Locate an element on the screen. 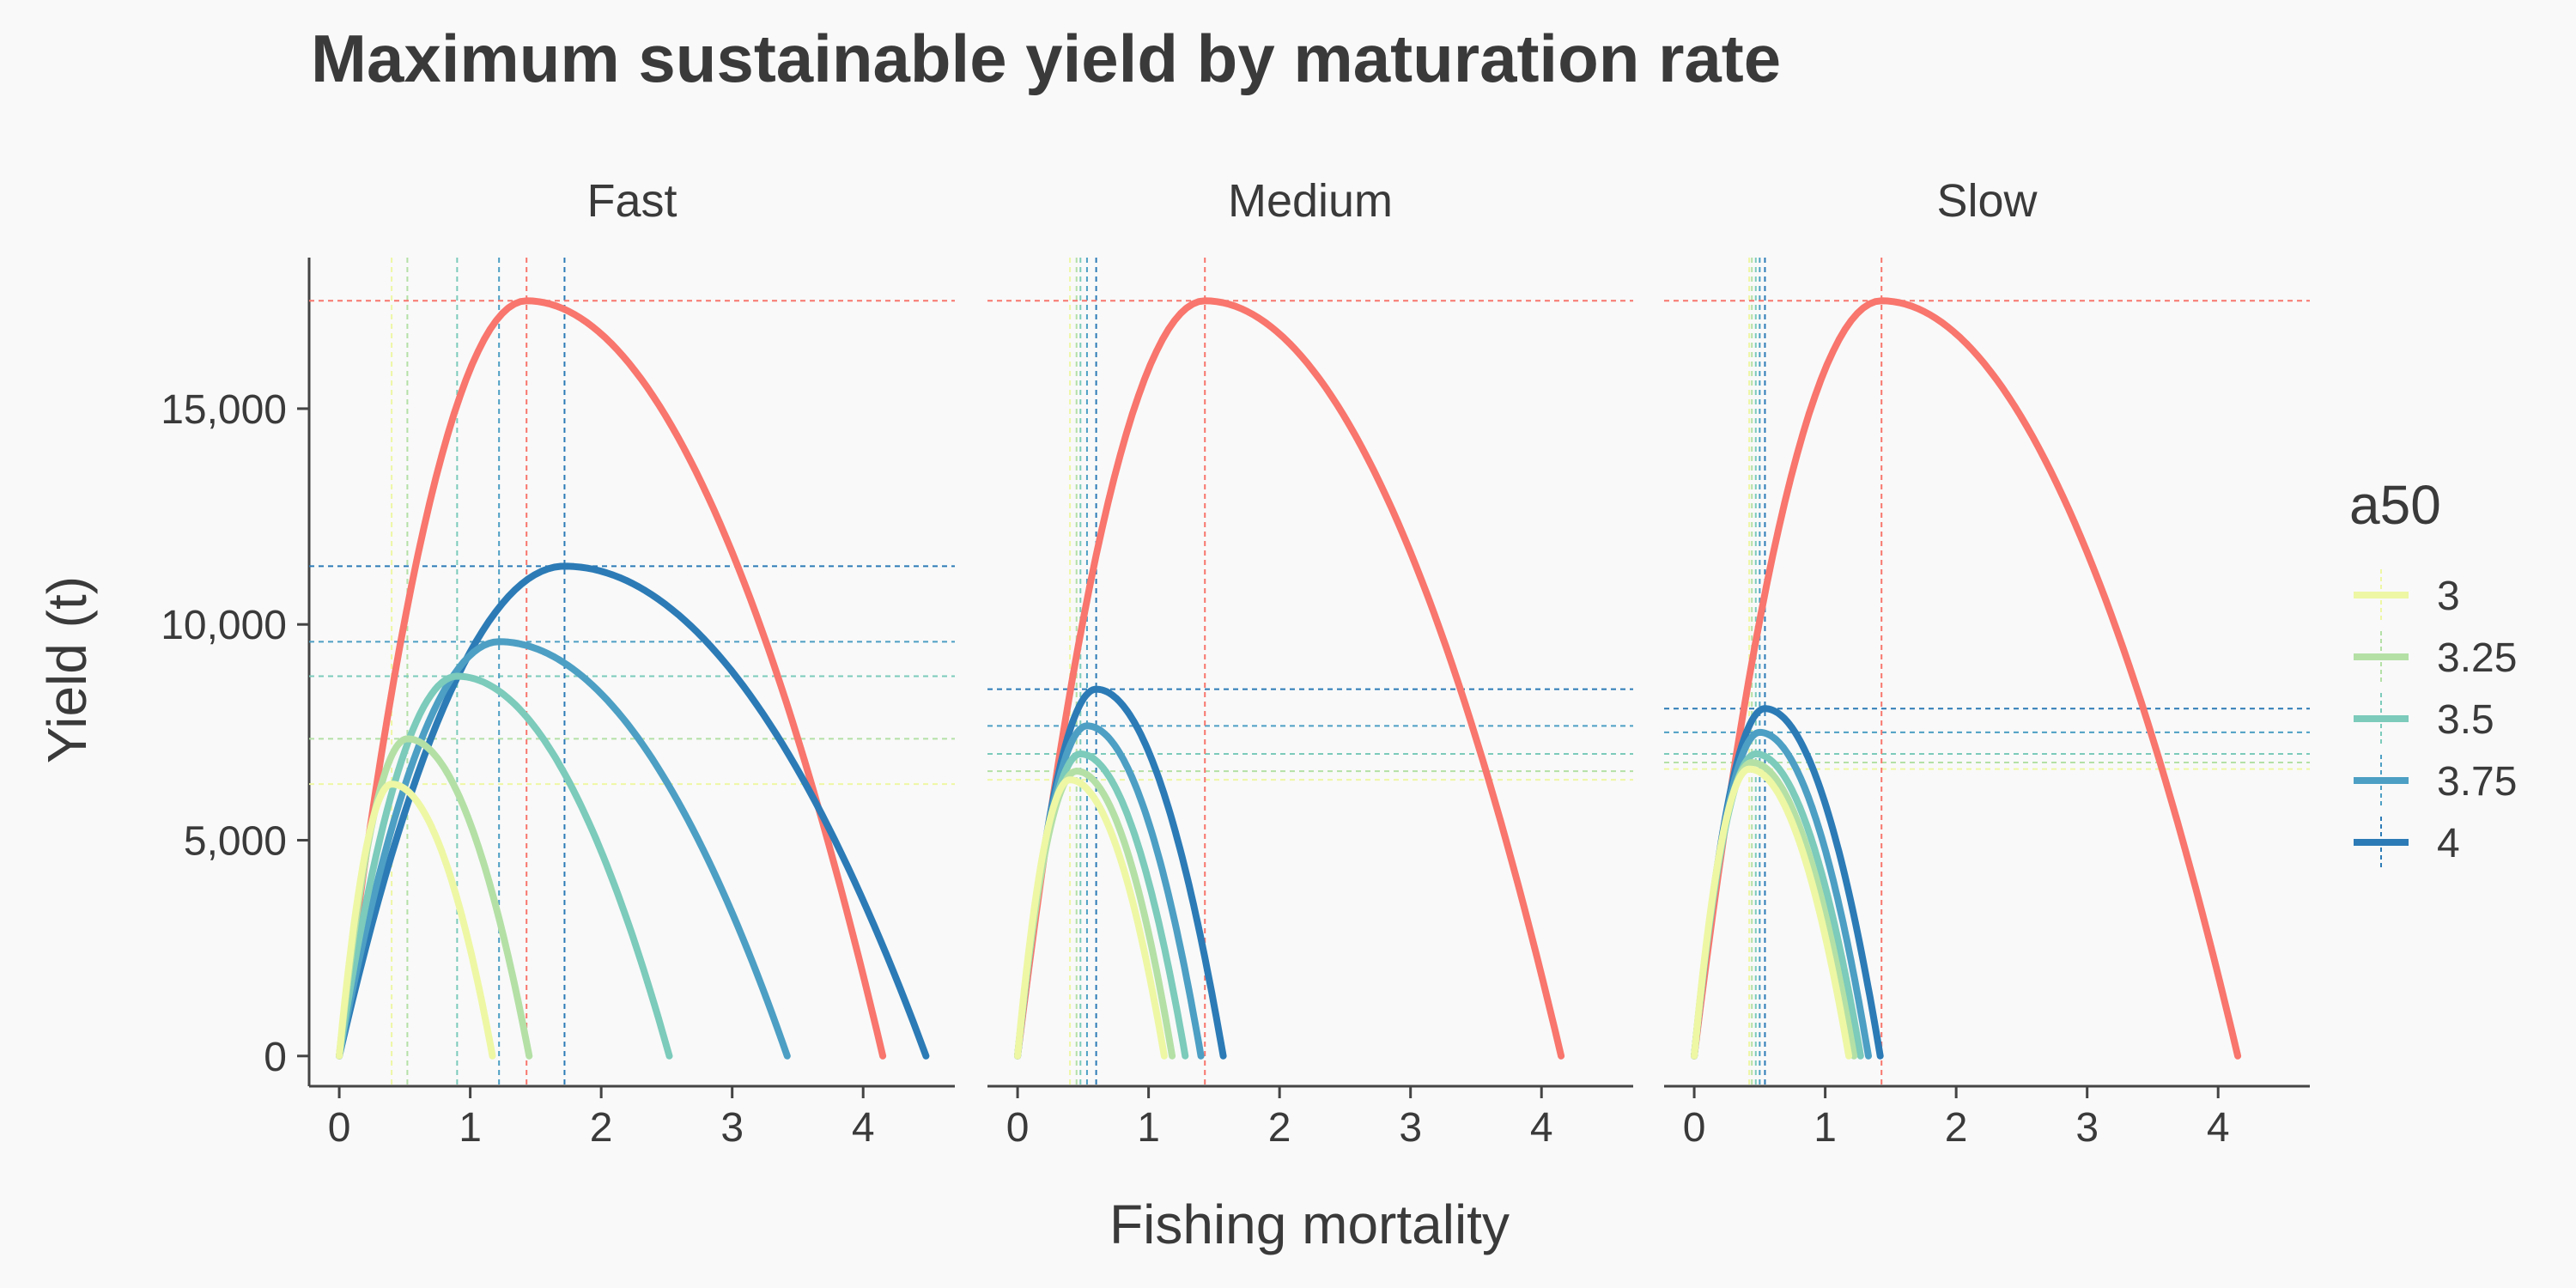 The height and width of the screenshot is (1288, 2576). legend-item: 3.75 is located at coordinates (2435, 781).